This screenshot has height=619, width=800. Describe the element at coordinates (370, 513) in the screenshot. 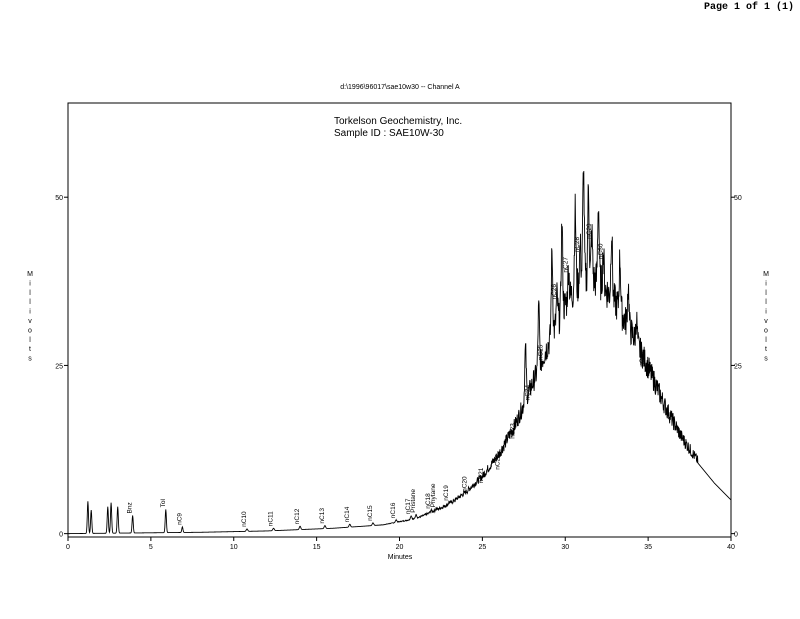

I see `peak-label: nC15` at that location.